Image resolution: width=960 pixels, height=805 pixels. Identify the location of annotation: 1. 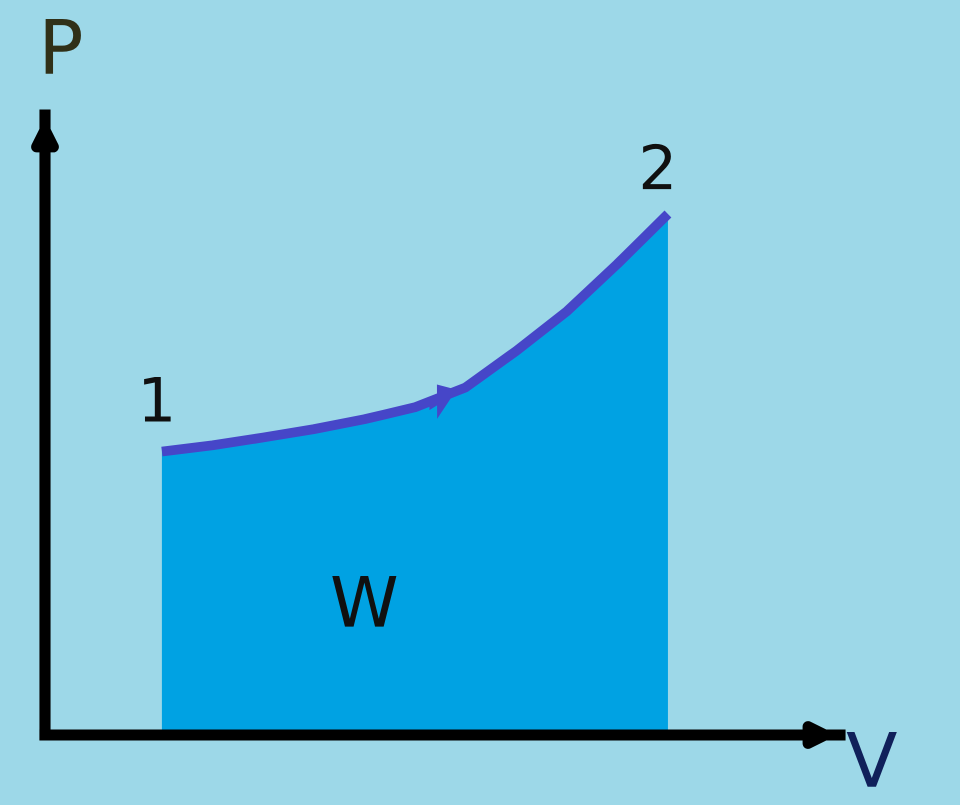
(157, 399).